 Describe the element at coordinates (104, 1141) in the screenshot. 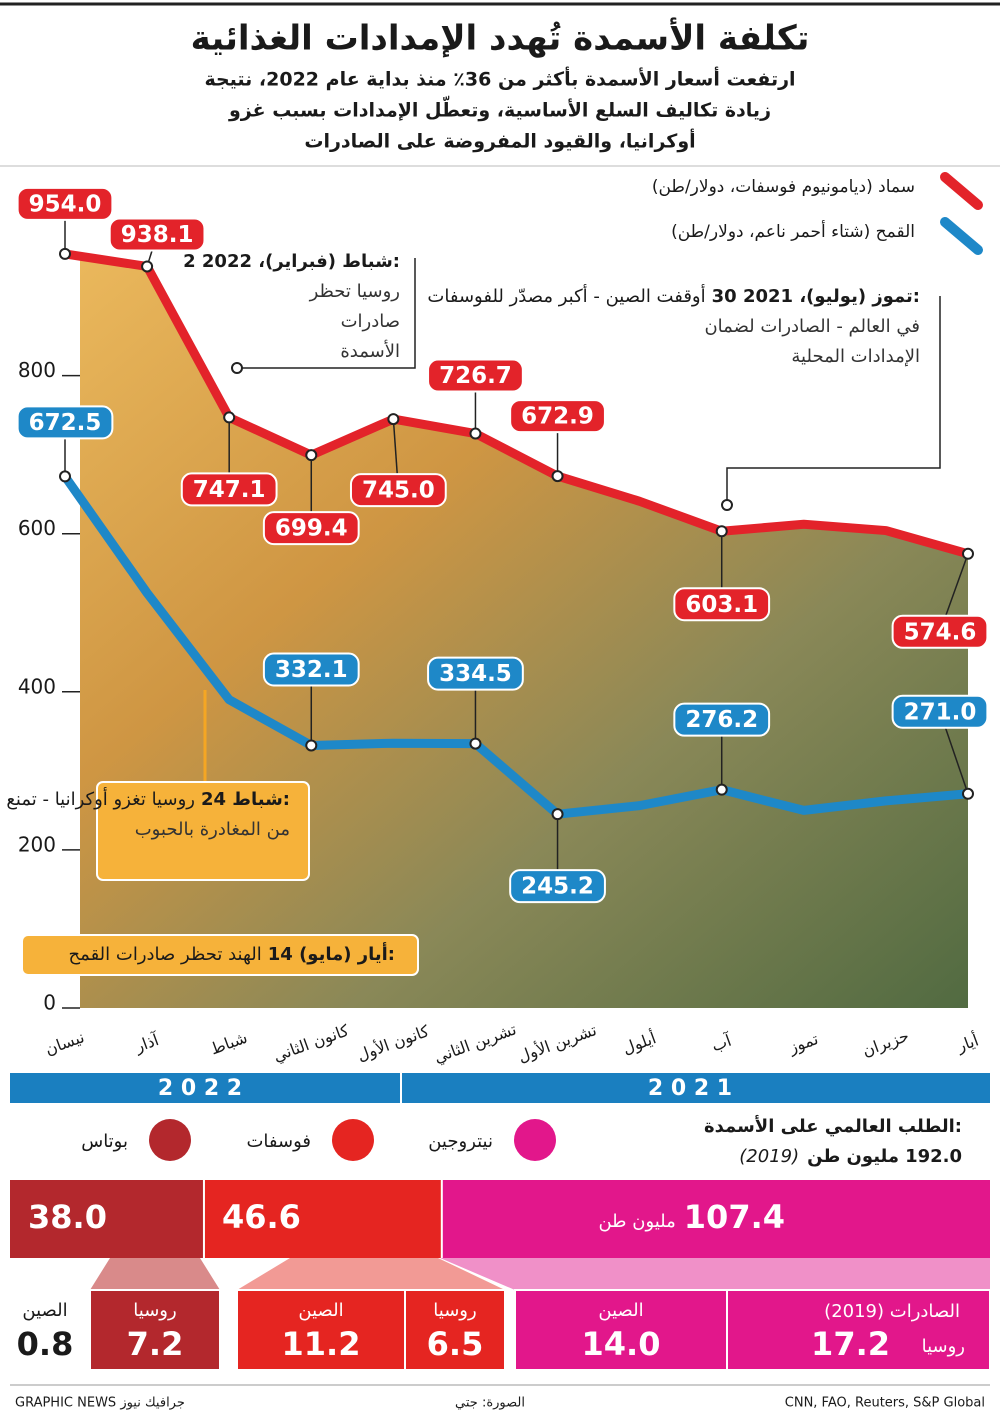

I see `legend-label: بوتاس` at that location.